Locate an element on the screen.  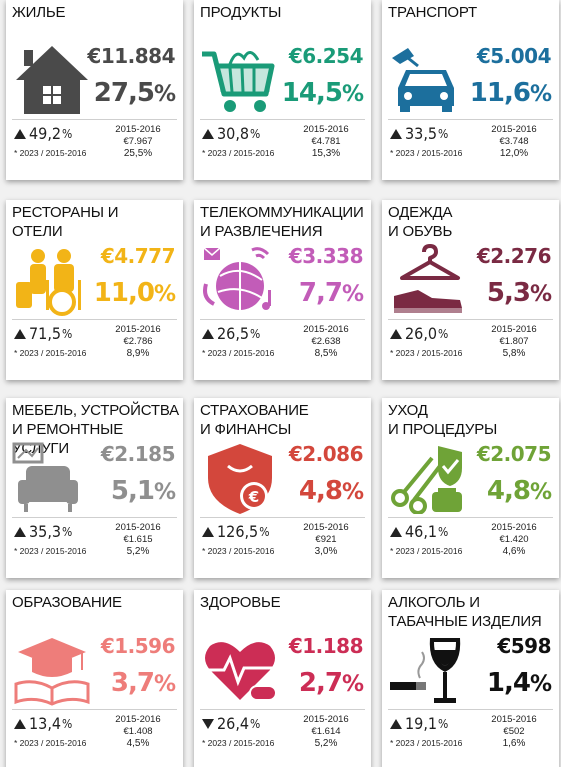
previous-share-value: 12,0 is located at coordinates (509, 153).